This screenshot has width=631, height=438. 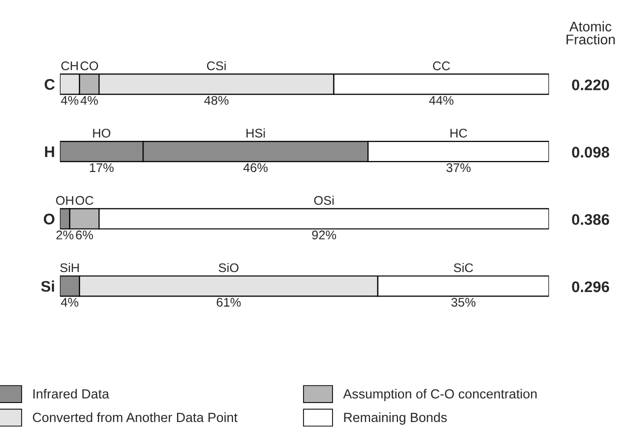 I want to click on legend-label: Converted from Another Data Point, so click(x=135, y=417).